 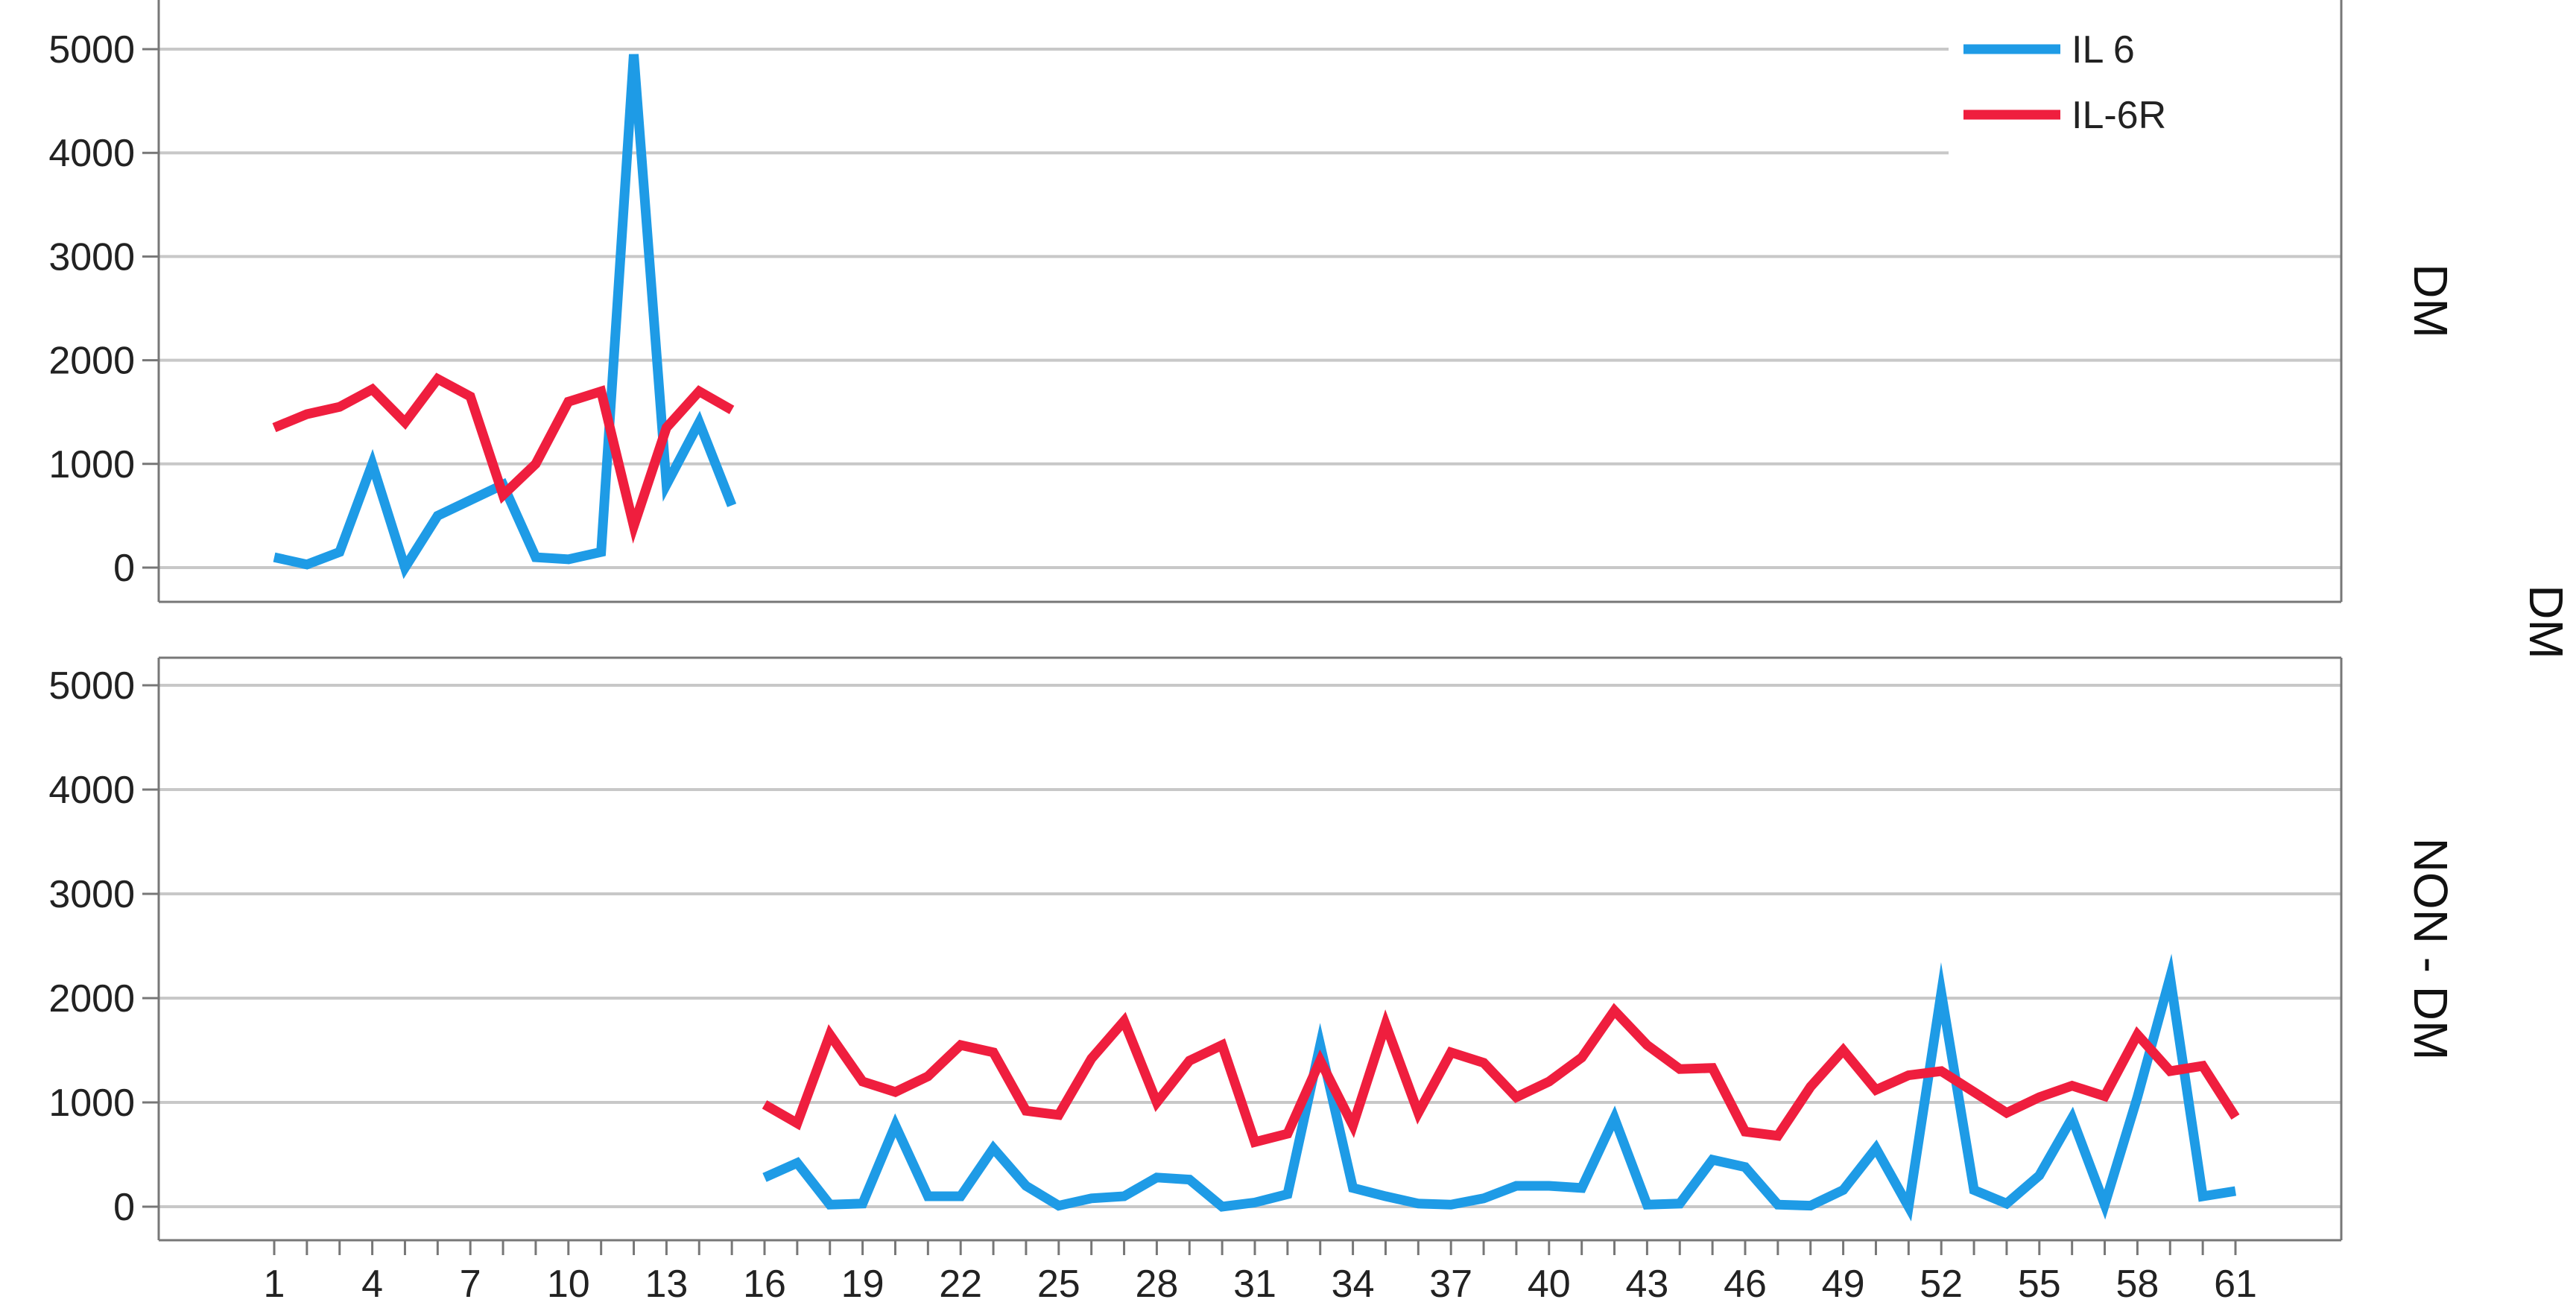 What do you see at coordinates (1843, 1284) in the screenshot?
I see `x-tick-label: 49` at bounding box center [1843, 1284].